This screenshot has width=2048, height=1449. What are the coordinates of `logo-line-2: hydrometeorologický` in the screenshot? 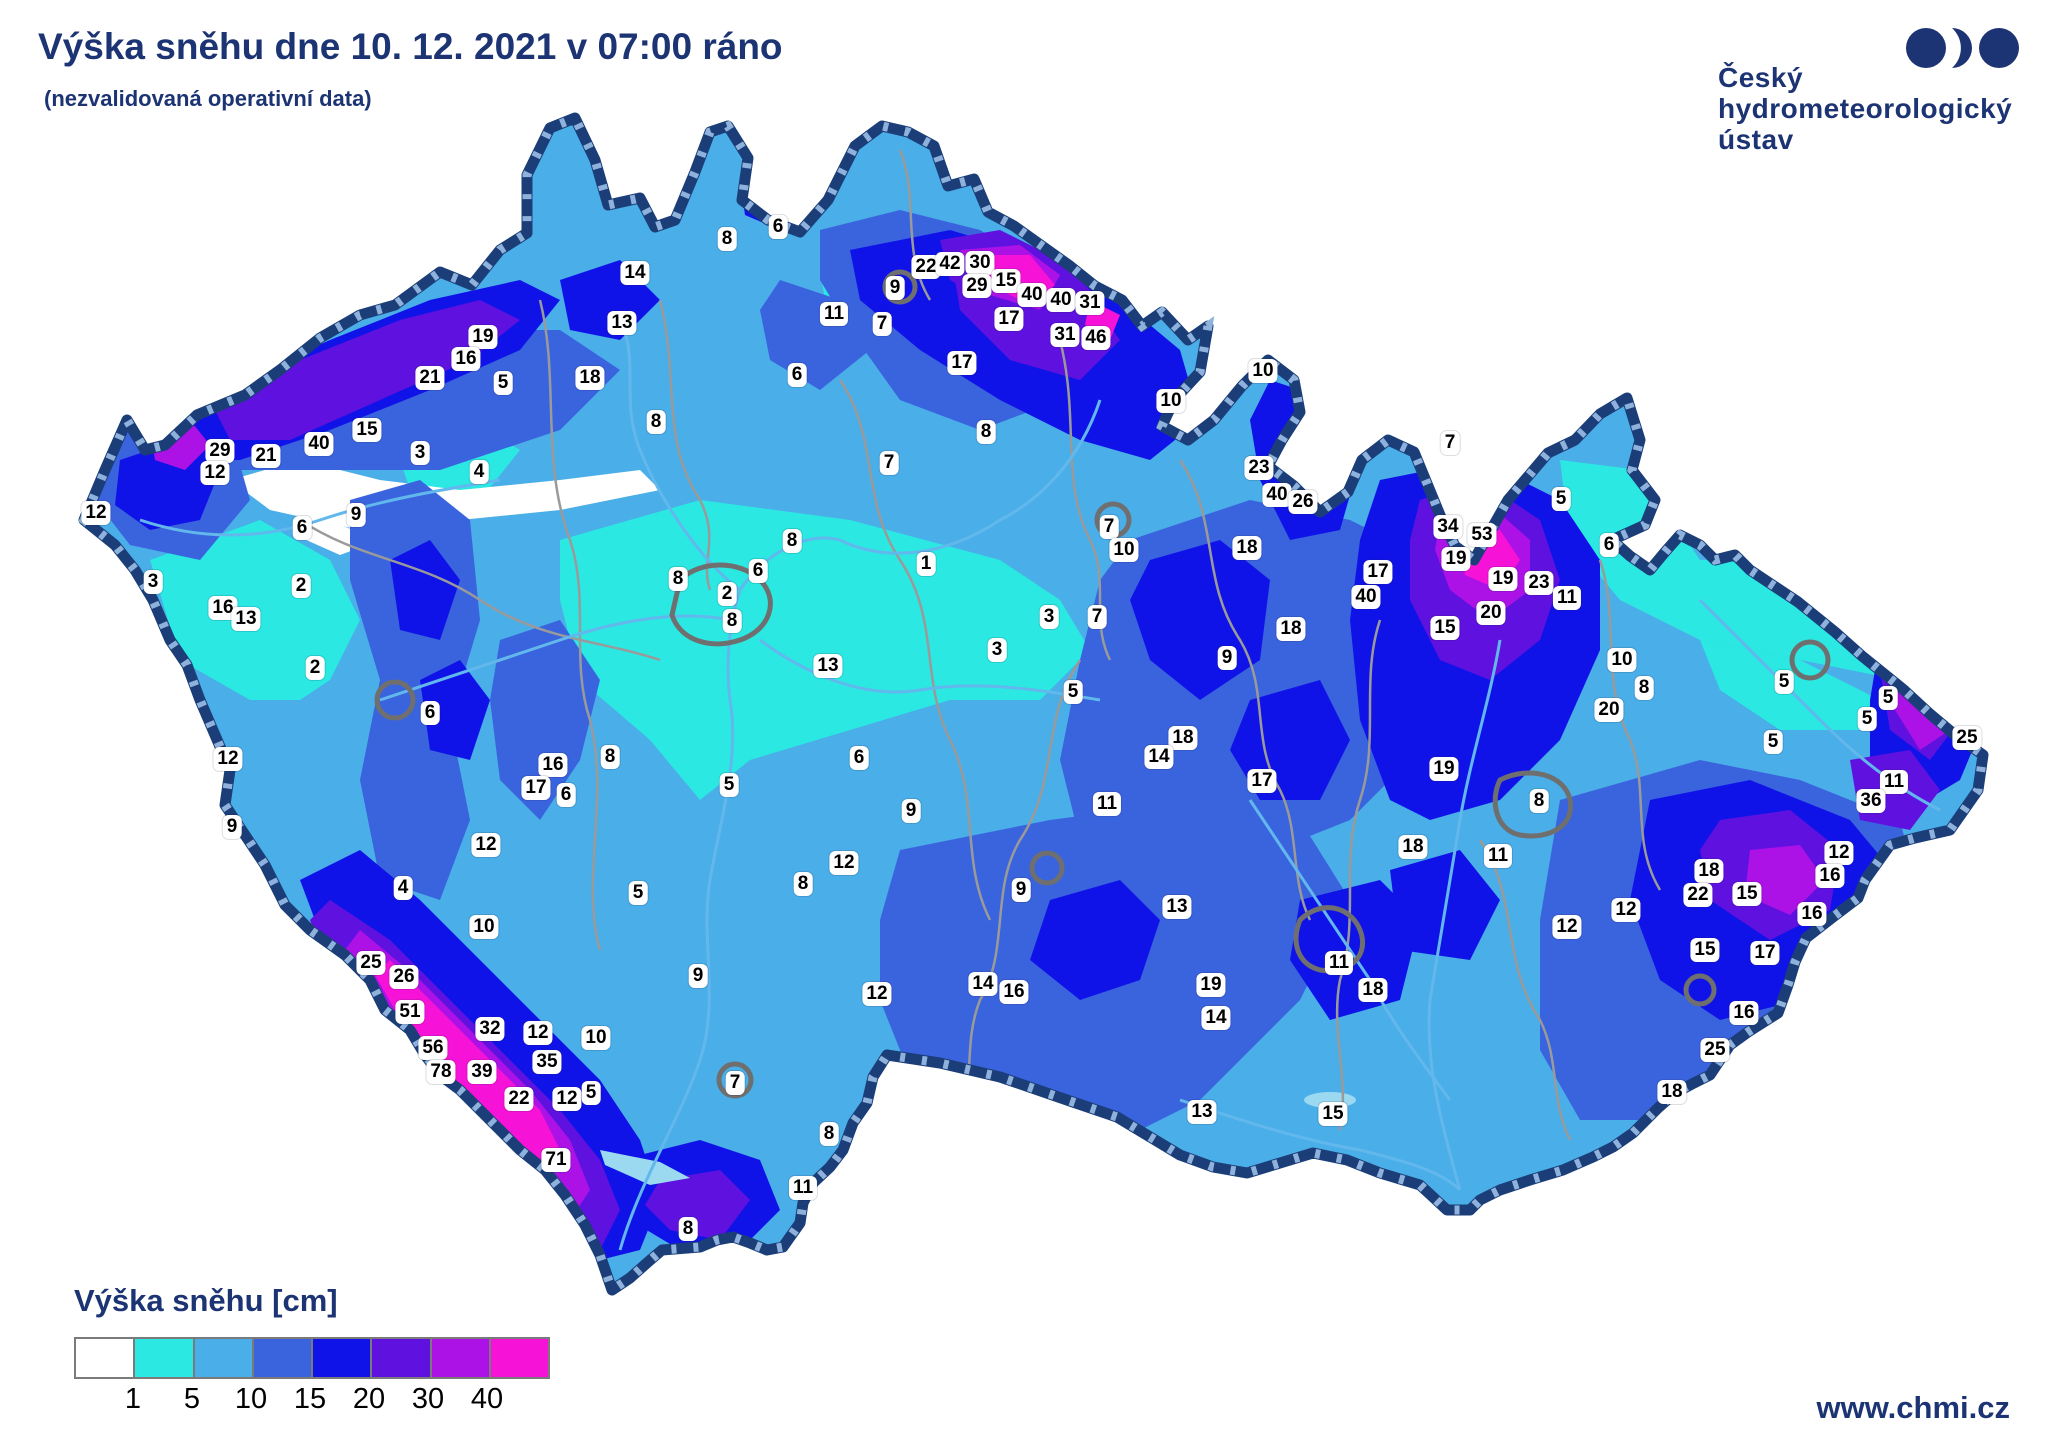 It's located at (1865, 108).